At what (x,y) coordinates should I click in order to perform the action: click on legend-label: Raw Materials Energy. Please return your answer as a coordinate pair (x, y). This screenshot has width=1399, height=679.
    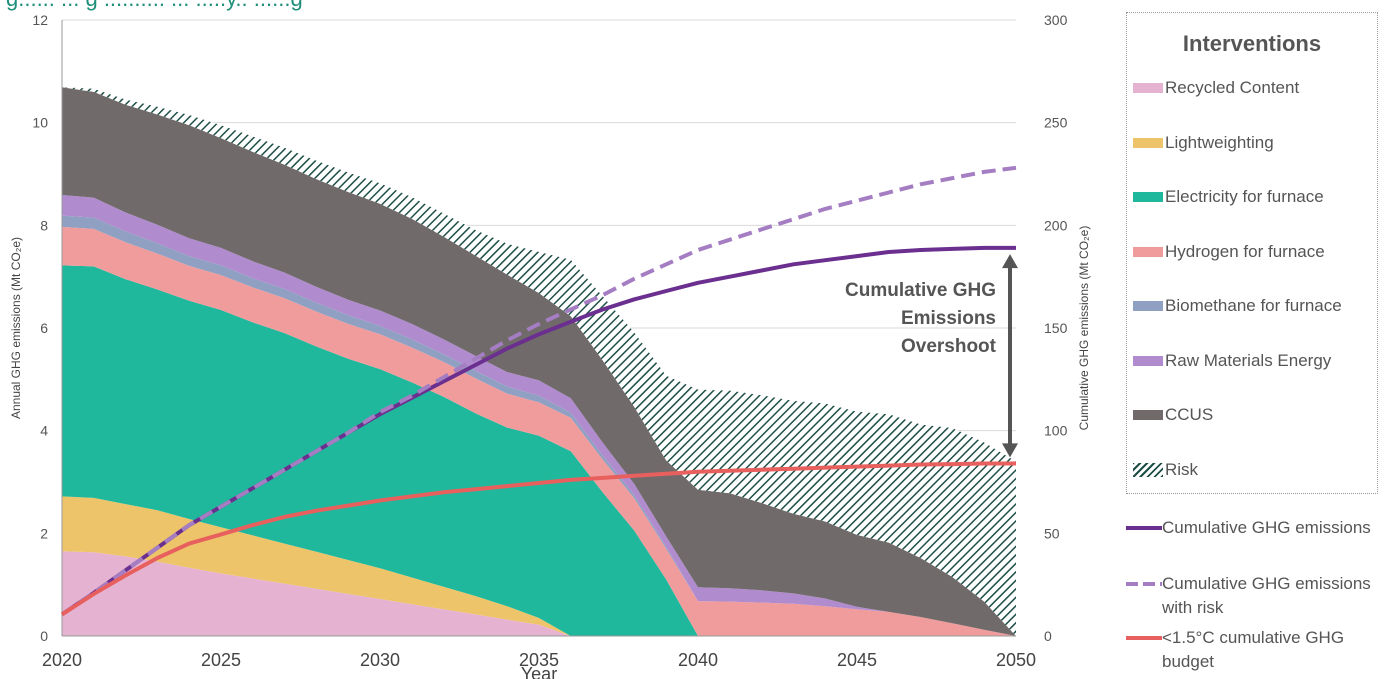
    Looking at the image, I should click on (1248, 360).